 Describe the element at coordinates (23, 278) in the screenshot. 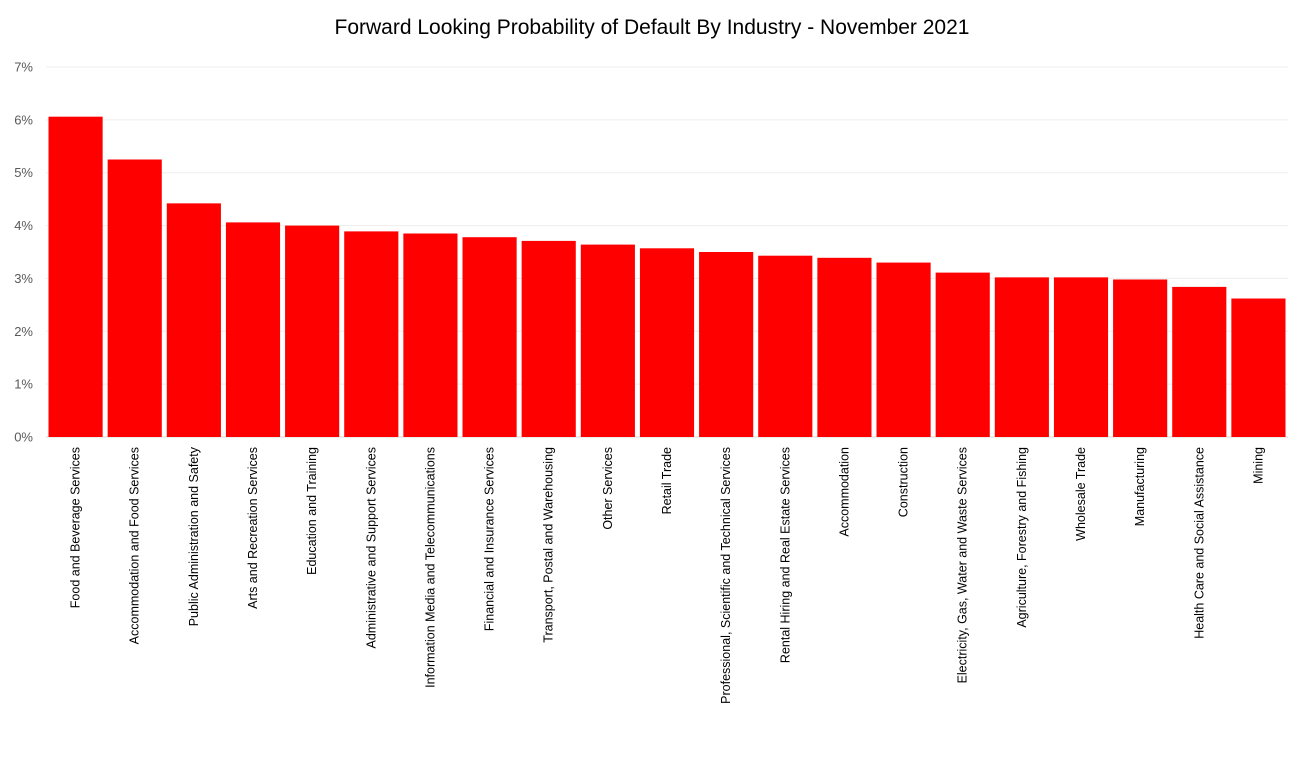

I see `y-tick-label: 3%` at that location.